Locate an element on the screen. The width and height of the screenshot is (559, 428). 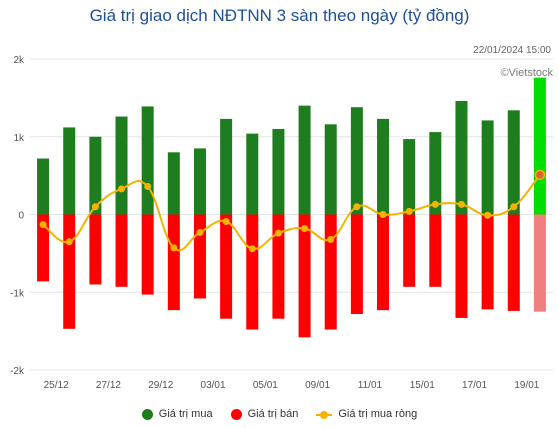
x-tick-label: 17/01 is located at coordinates (474, 385).